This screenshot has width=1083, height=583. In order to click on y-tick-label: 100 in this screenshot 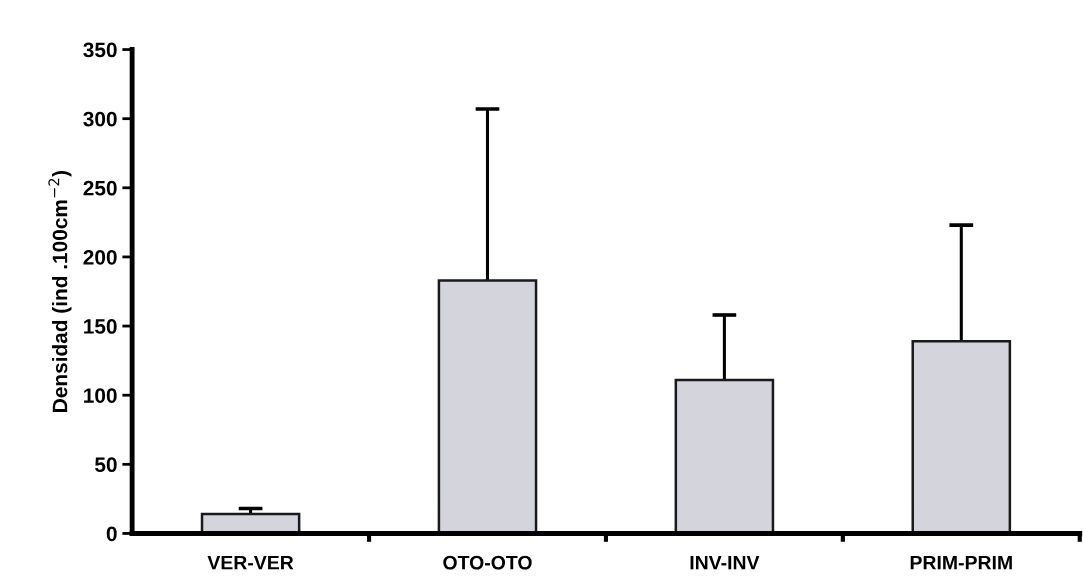, I will do `click(100, 395)`.